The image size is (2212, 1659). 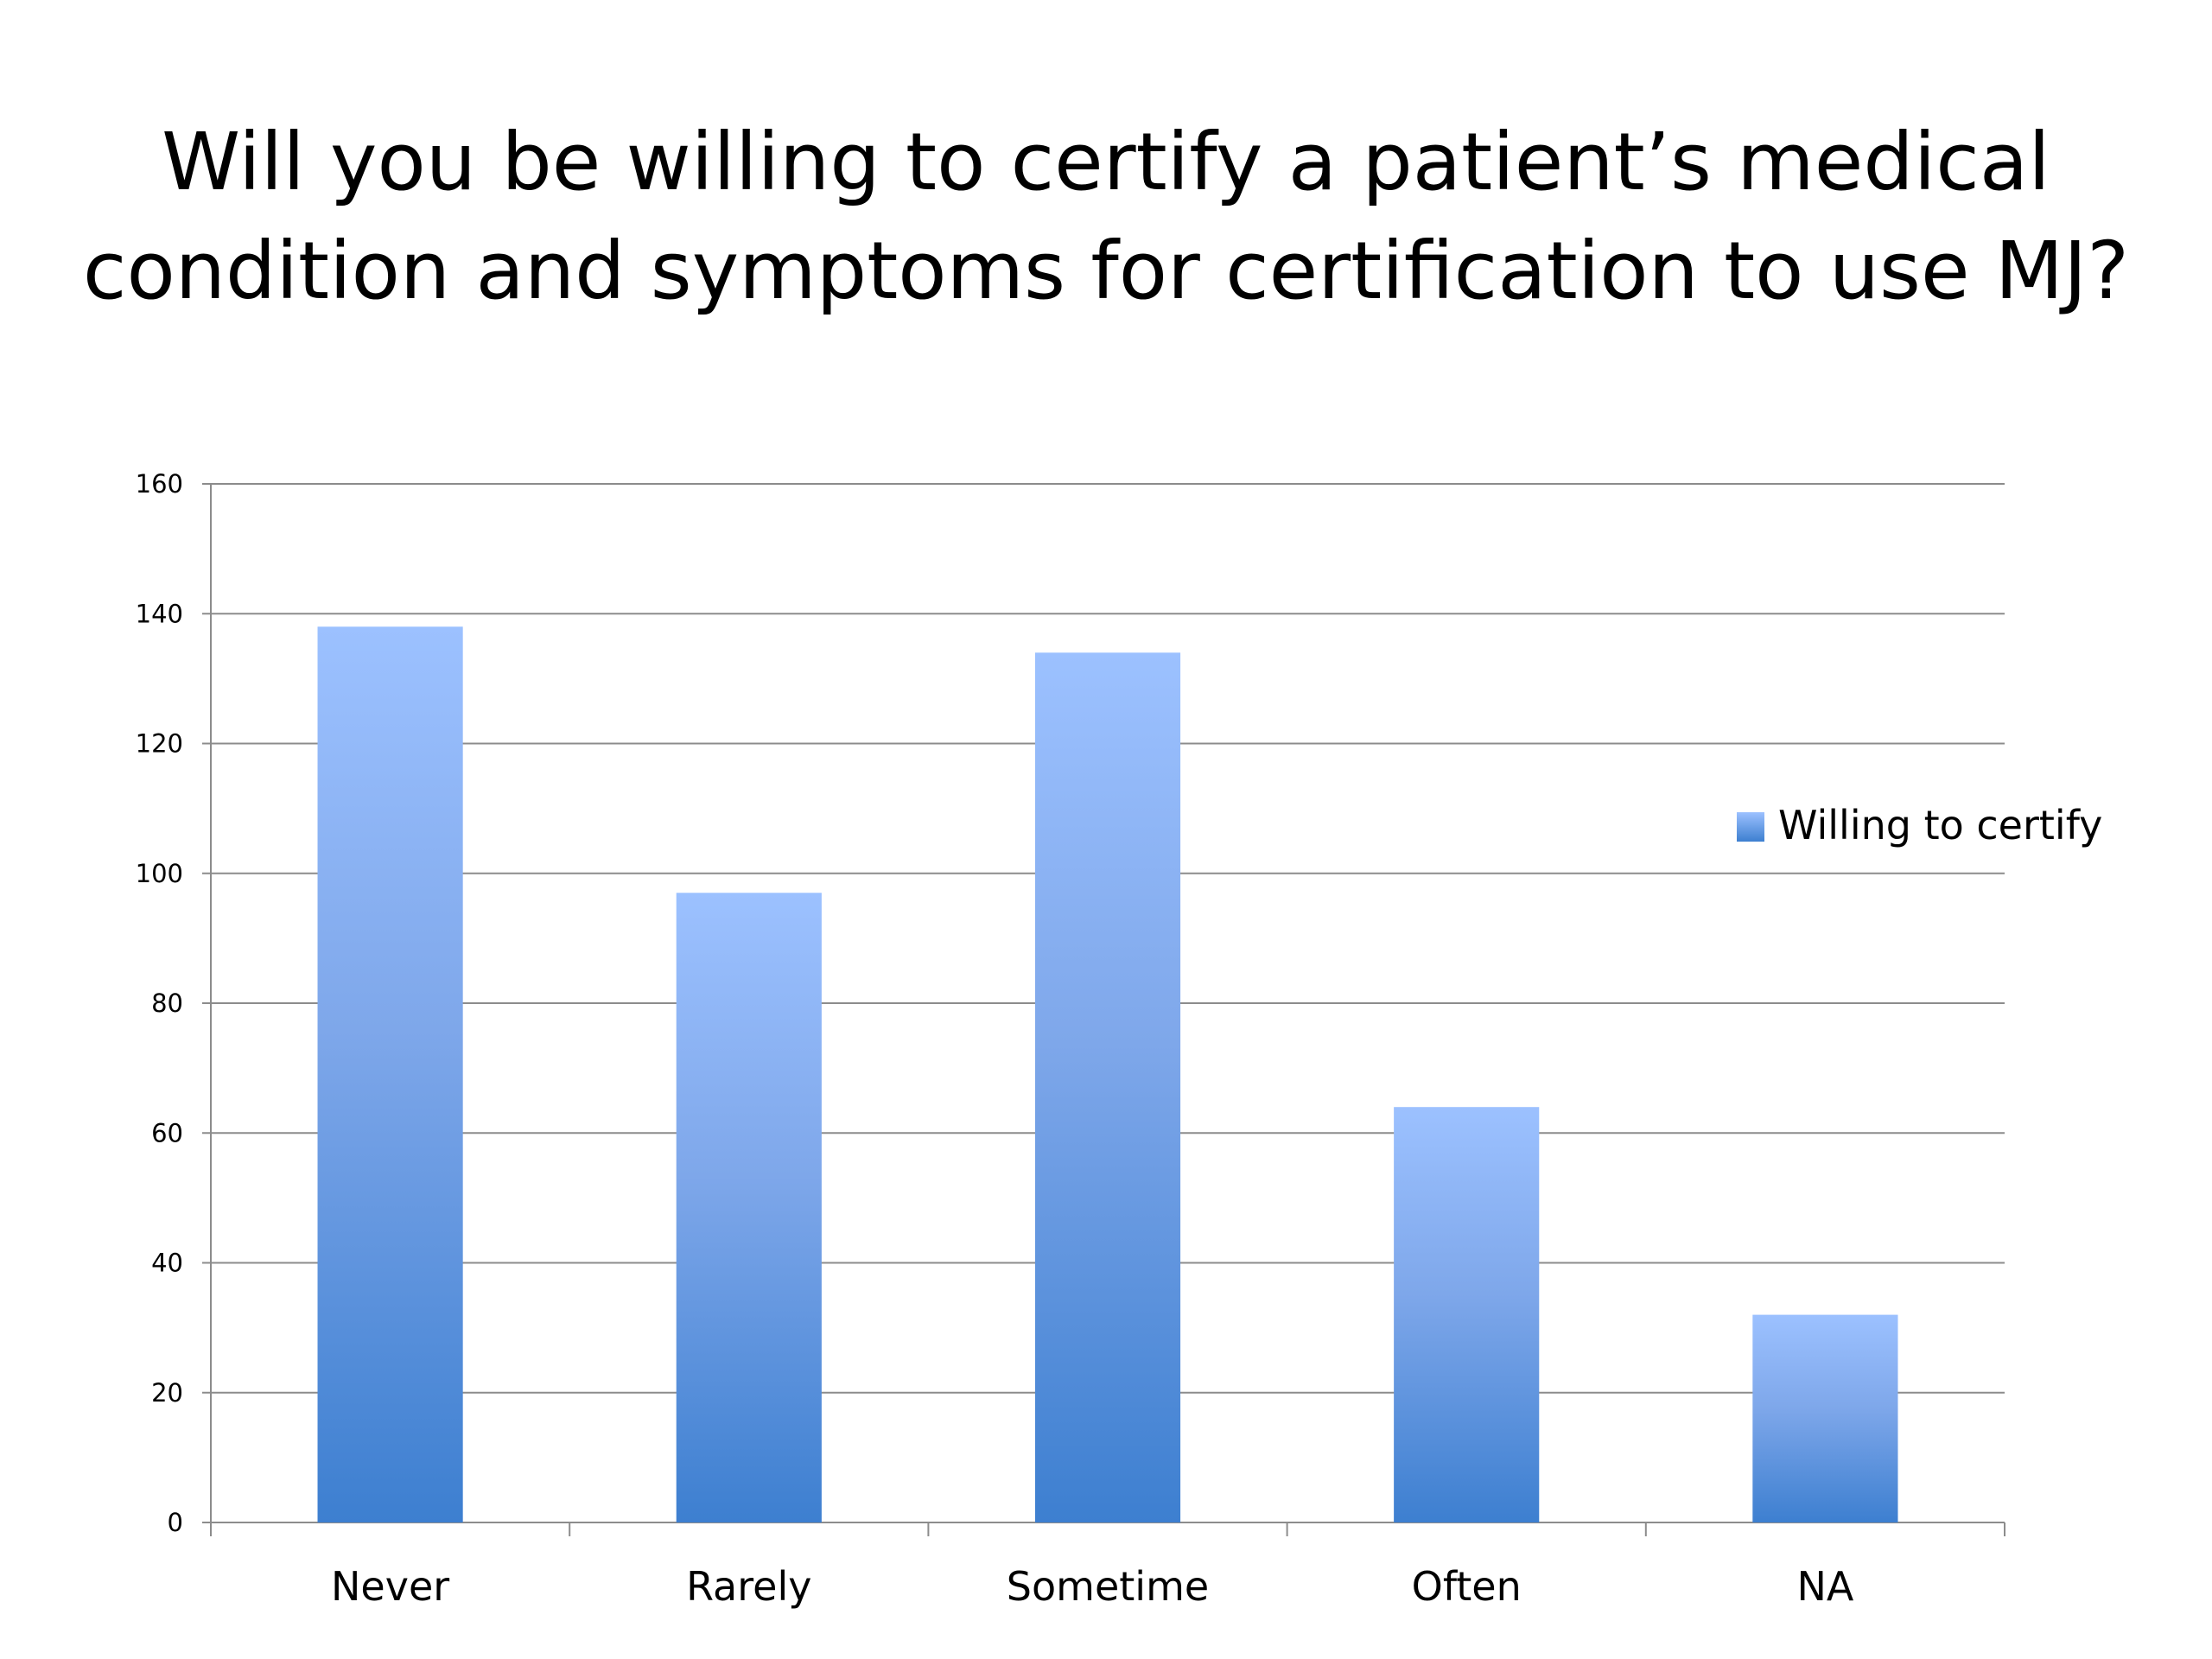 I want to click on bar-na, so click(x=1825, y=1418).